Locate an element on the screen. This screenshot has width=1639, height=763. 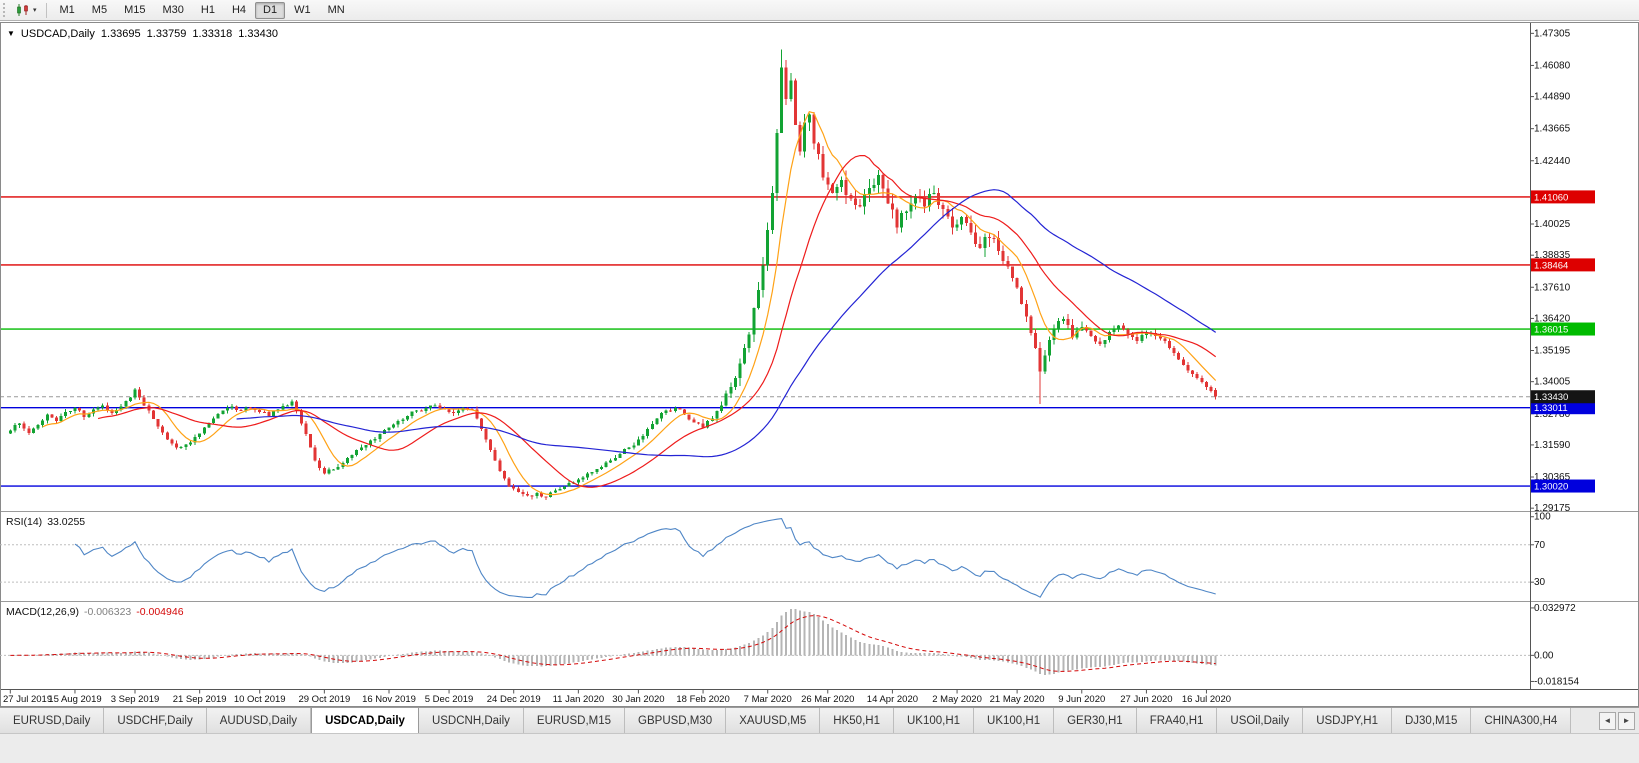
price-tick-label: 1.29175 is located at coordinates (1552, 508).